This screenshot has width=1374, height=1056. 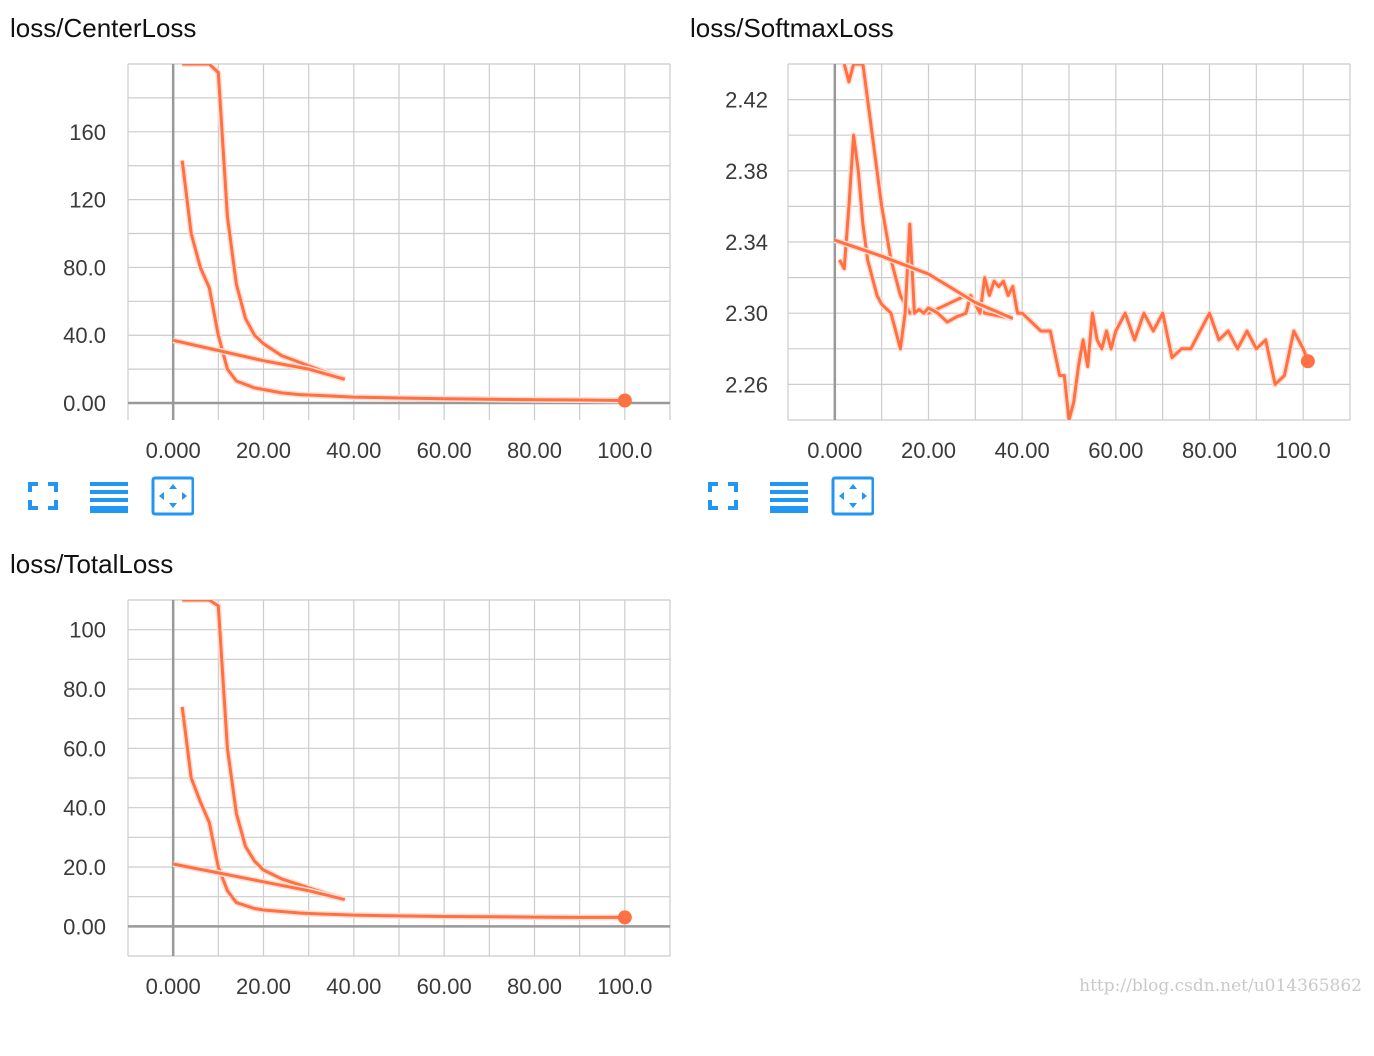 I want to click on y-tick-label: 20.0, so click(x=84, y=867).